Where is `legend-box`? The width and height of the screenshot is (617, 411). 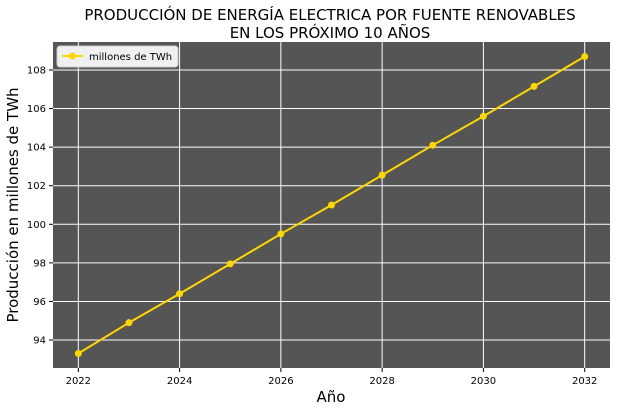 legend-box is located at coordinates (117, 56).